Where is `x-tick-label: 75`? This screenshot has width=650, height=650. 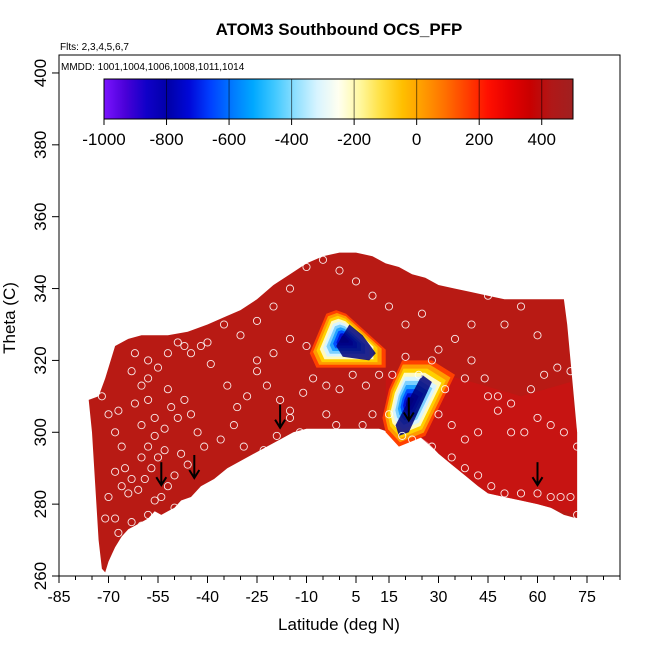 x-tick-label: 75 is located at coordinates (587, 597).